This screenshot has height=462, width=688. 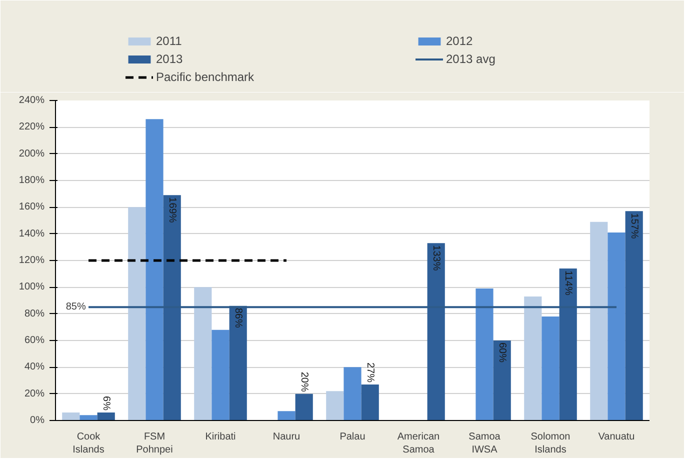 I want to click on legend-label: 2012, so click(x=459, y=41).